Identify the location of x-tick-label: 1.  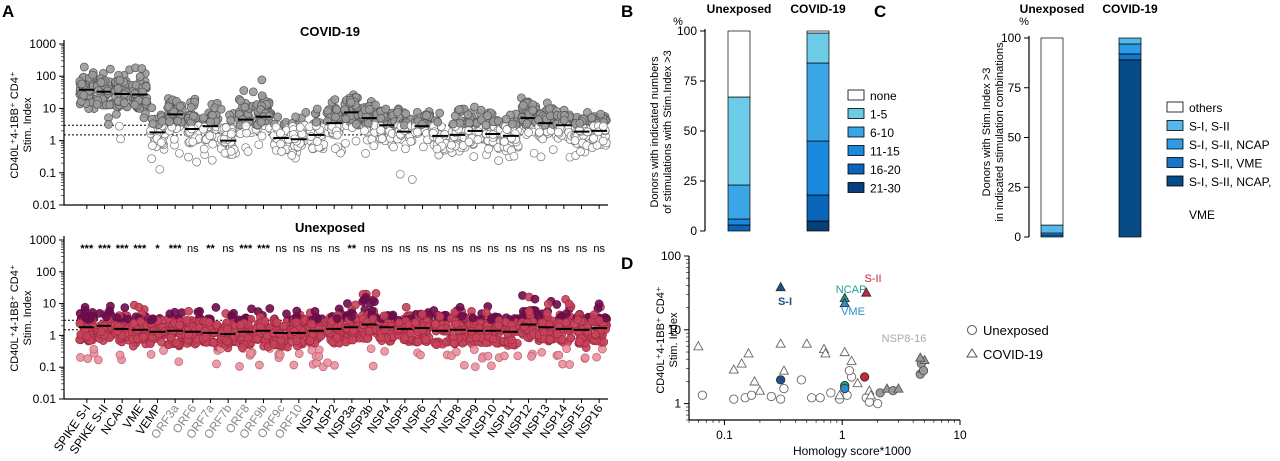
(842, 435).